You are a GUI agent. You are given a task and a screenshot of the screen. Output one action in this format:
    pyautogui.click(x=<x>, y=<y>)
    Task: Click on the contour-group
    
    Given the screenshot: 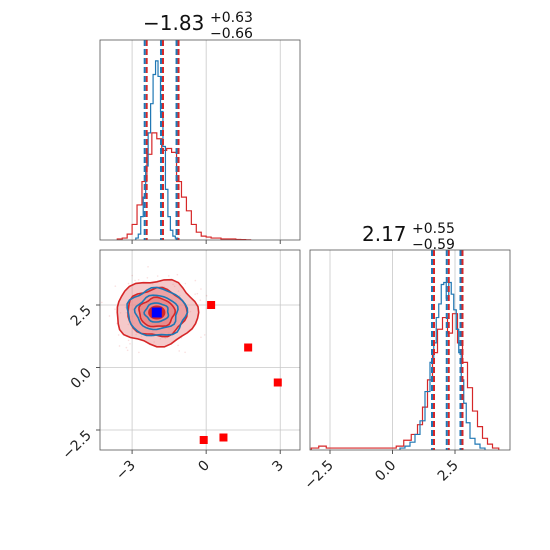 What is the action you would take?
    pyautogui.click(x=191, y=355)
    